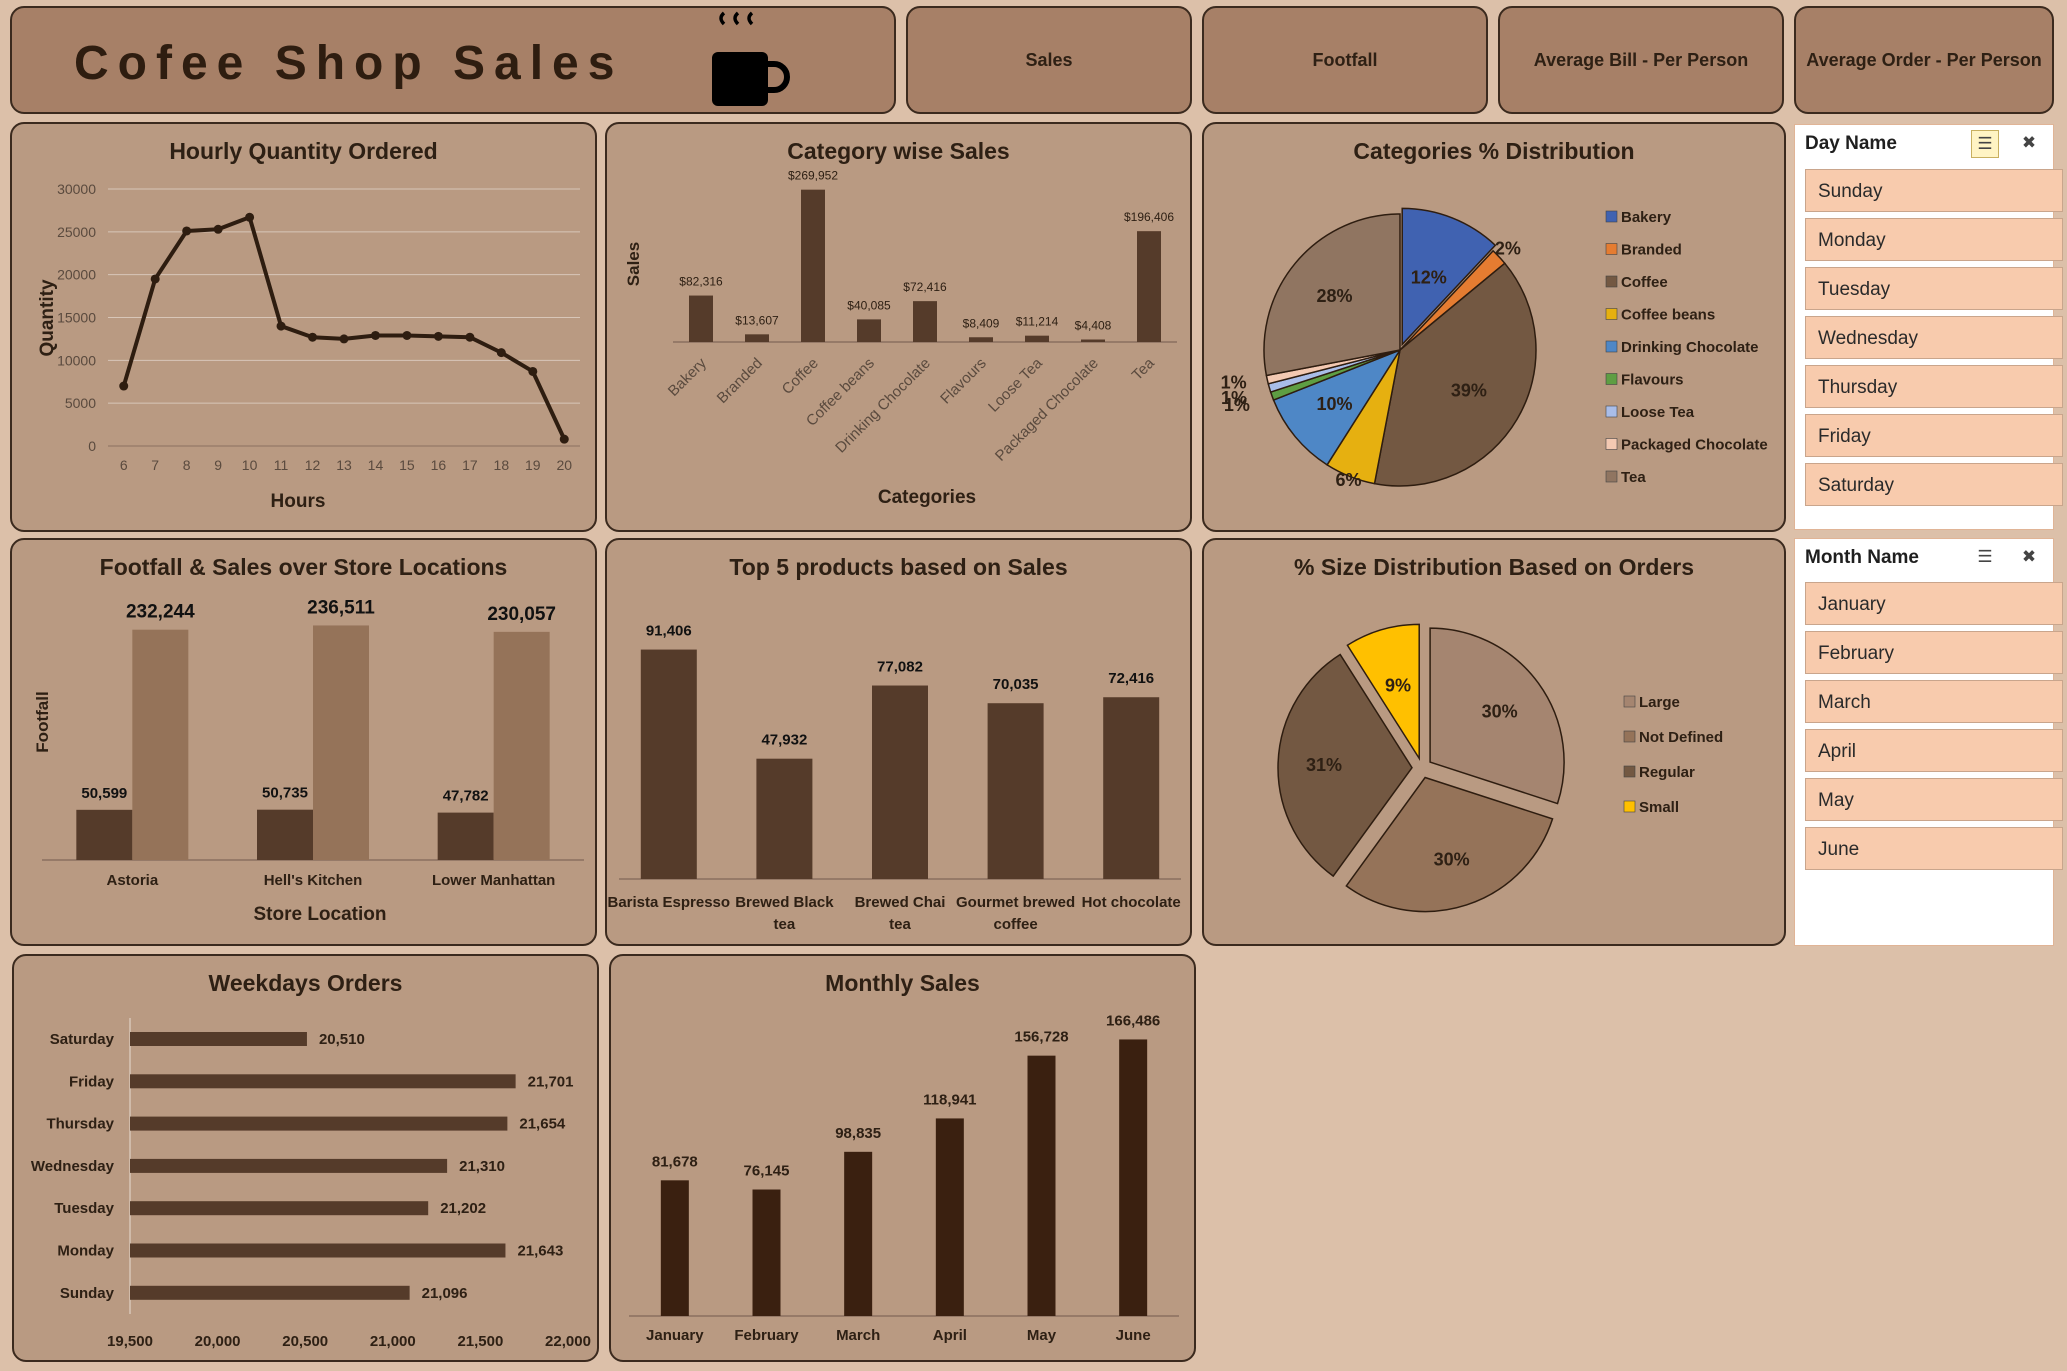  Describe the element at coordinates (1681, 737) in the screenshot. I see `legend-label: Not Defined` at that location.